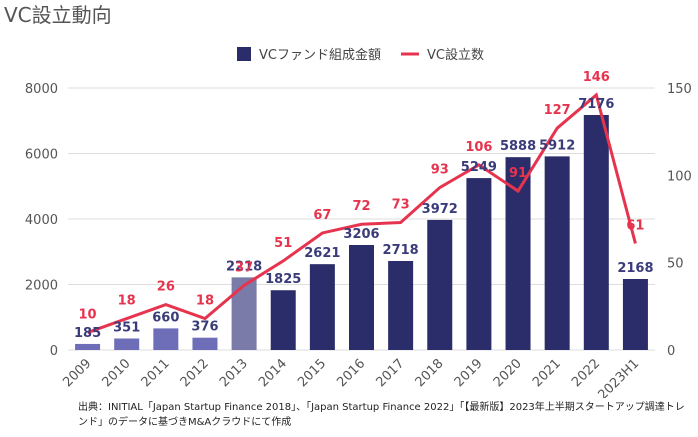 This screenshot has width=698, height=437. I want to click on y2-tick-label: 100, so click(679, 176).